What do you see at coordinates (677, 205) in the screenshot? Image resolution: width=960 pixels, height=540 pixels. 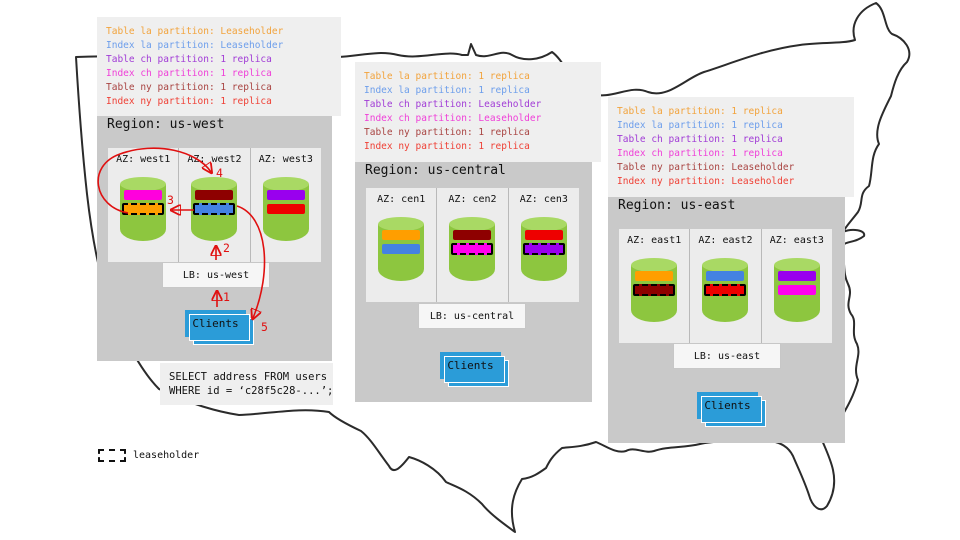 I see `region-title: Region: us-east` at bounding box center [677, 205].